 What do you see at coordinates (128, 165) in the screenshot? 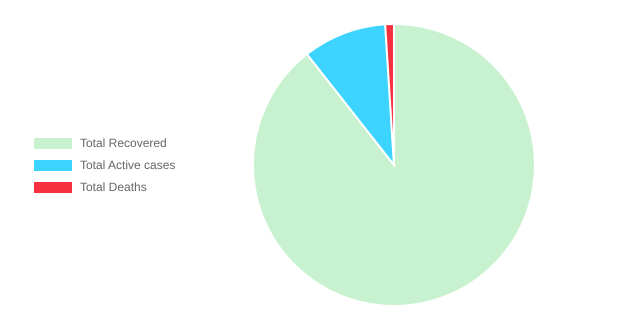
I see `legend-label: Total Active cases` at bounding box center [128, 165].